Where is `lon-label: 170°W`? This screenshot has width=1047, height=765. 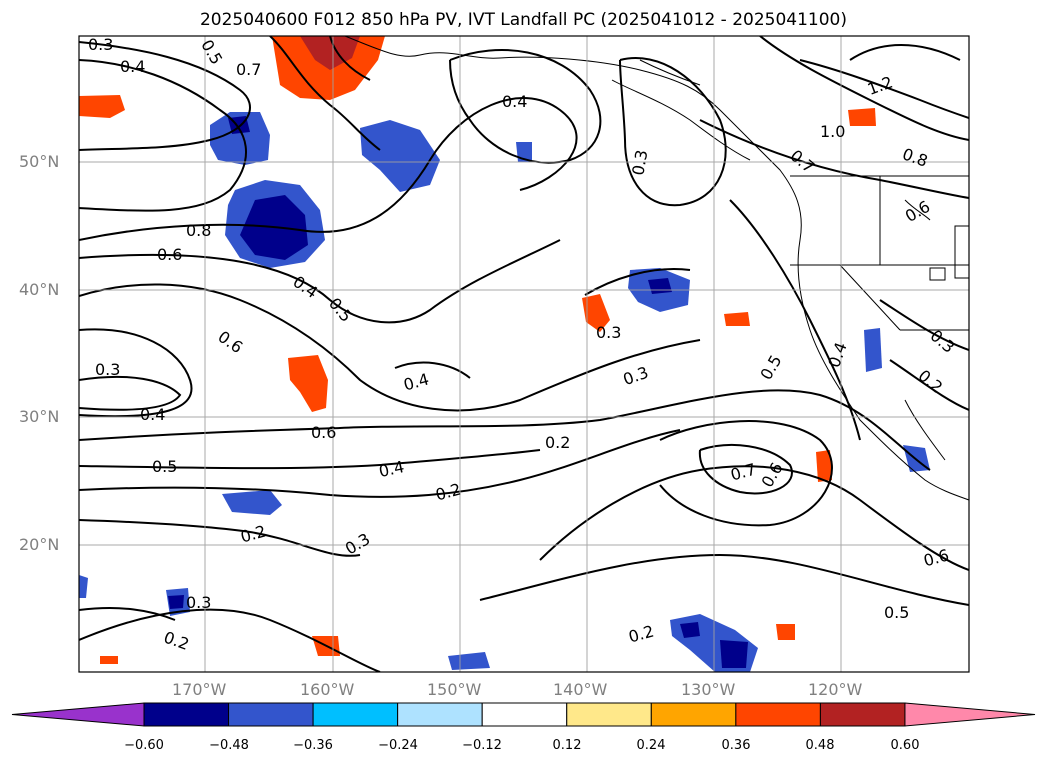 lon-label: 170°W is located at coordinates (199, 689).